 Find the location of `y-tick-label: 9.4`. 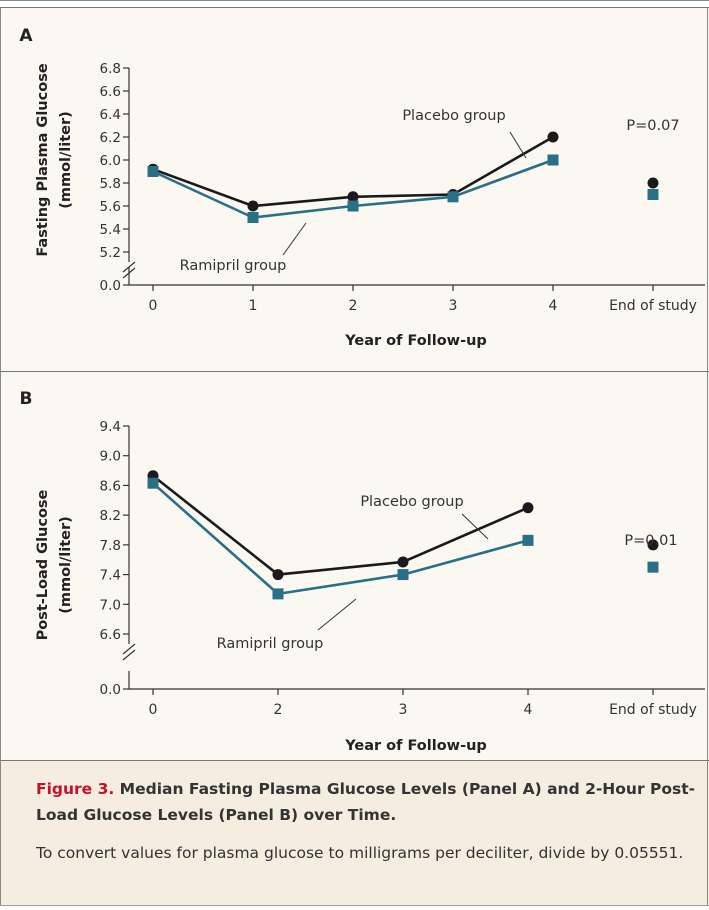

y-tick-label: 9.4 is located at coordinates (110, 427).